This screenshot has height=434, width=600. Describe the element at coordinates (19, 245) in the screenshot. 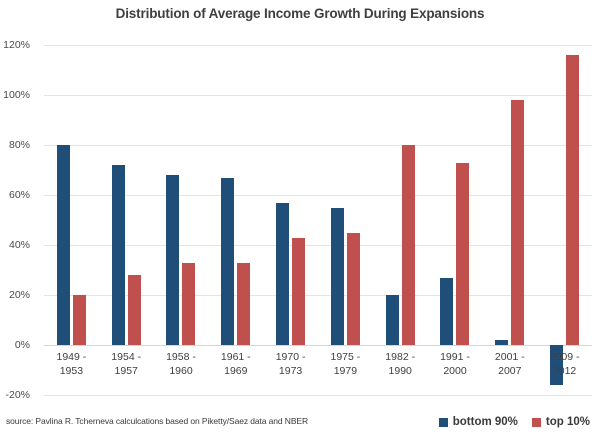

I see `y-tick-label: 40%` at that location.